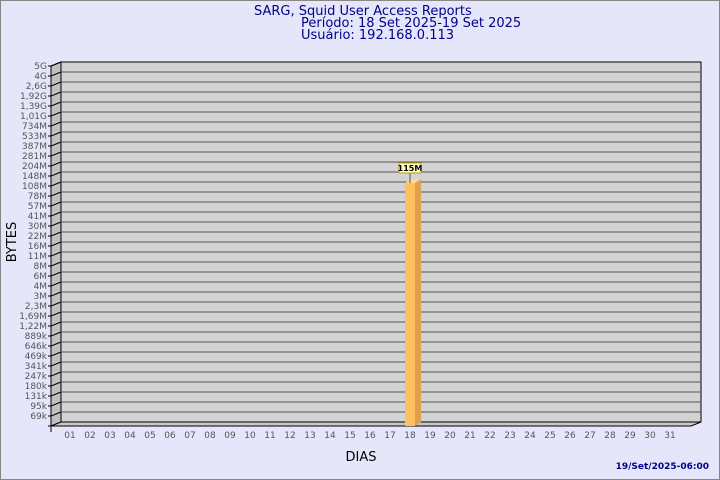  Describe the element at coordinates (89, 436) in the screenshot. I see `x-tick-label: 02` at that location.